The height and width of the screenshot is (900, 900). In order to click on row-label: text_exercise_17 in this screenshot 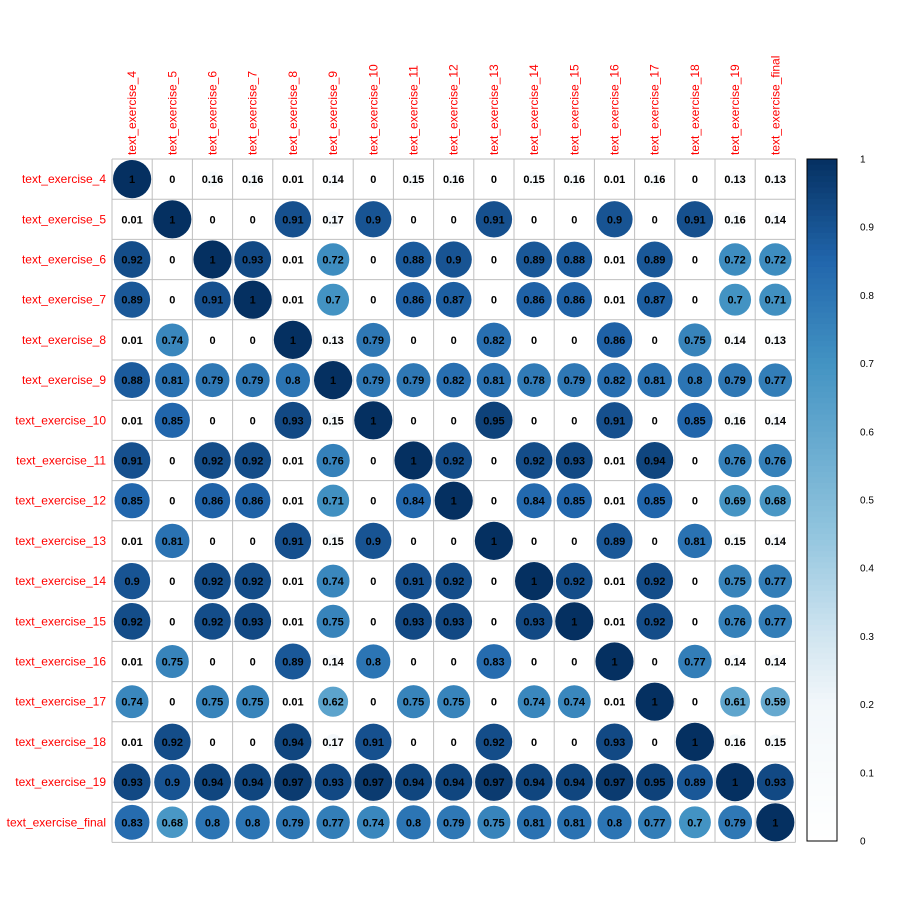, I will do `click(60, 702)`.